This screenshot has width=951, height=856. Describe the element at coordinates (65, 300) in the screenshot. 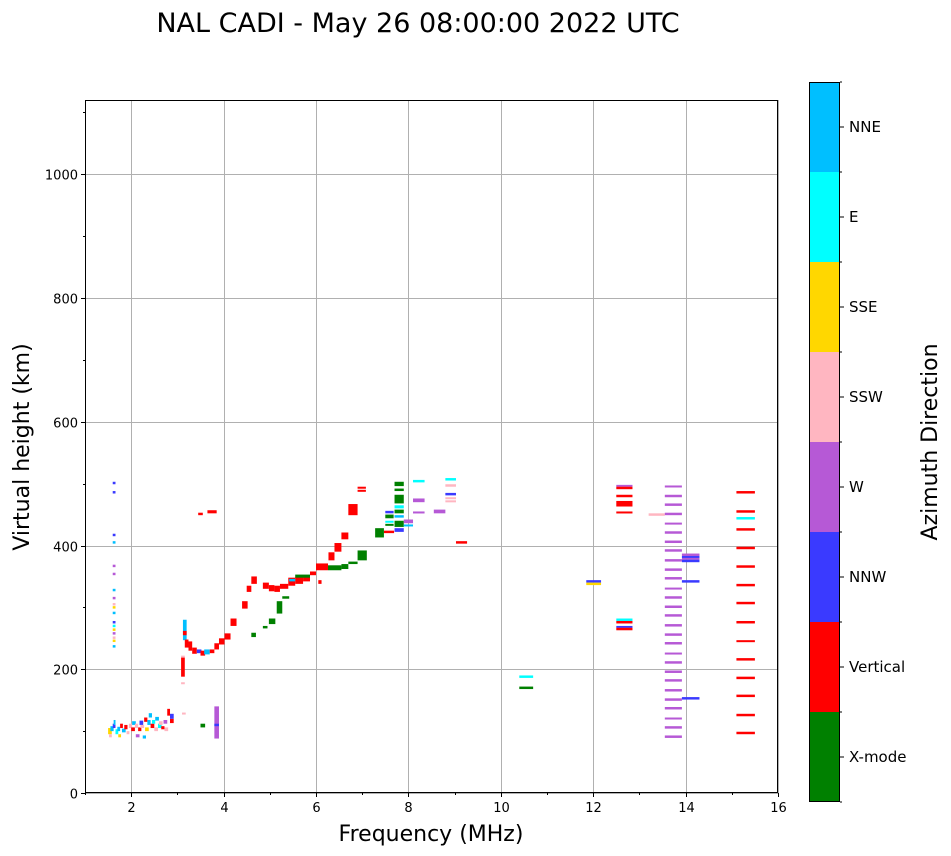

I see `y-tick-label: 800` at that location.